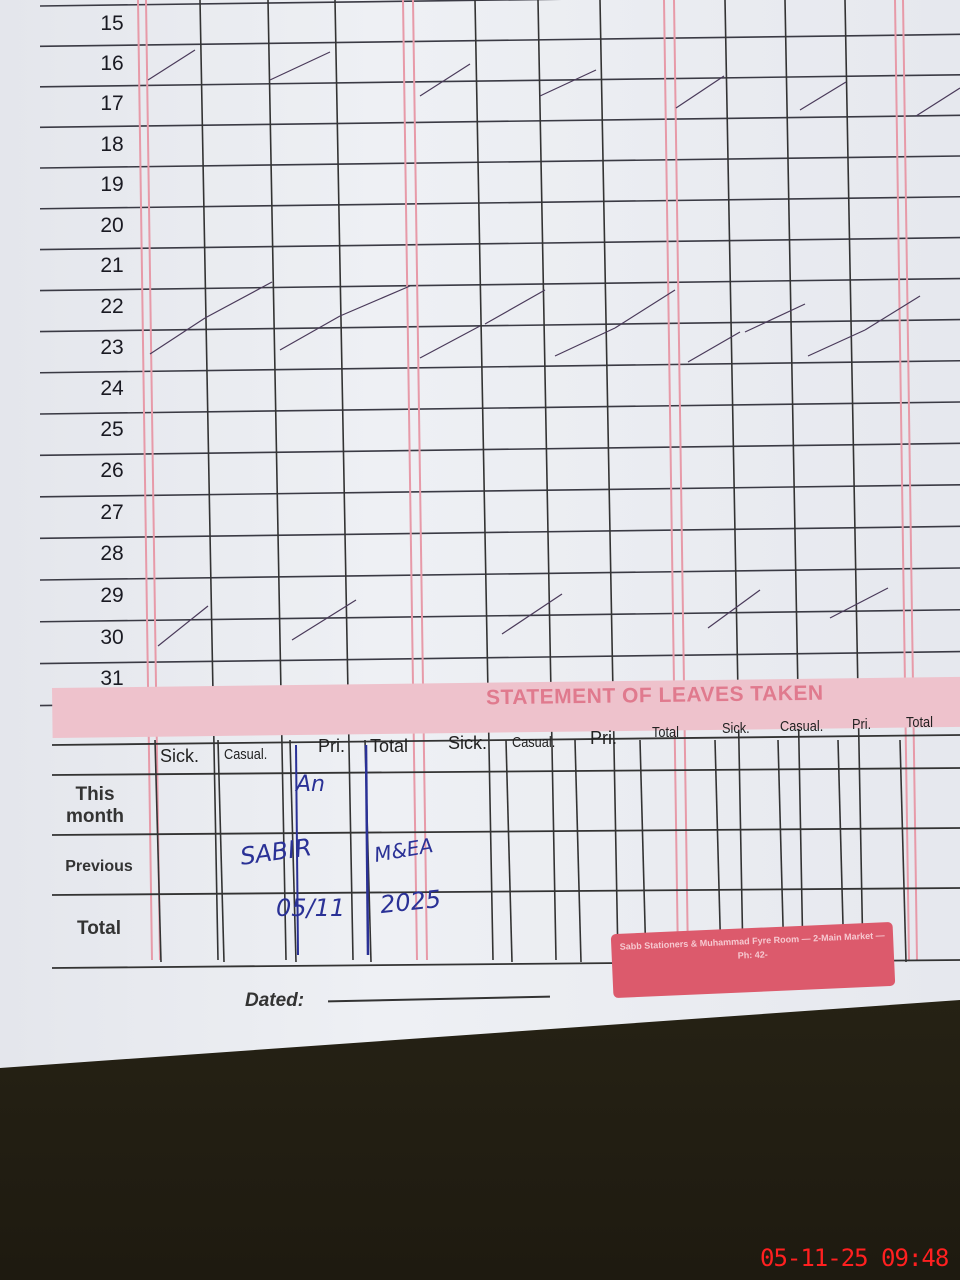  Describe the element at coordinates (112, 347) in the screenshot. I see `day-number: 23` at that location.